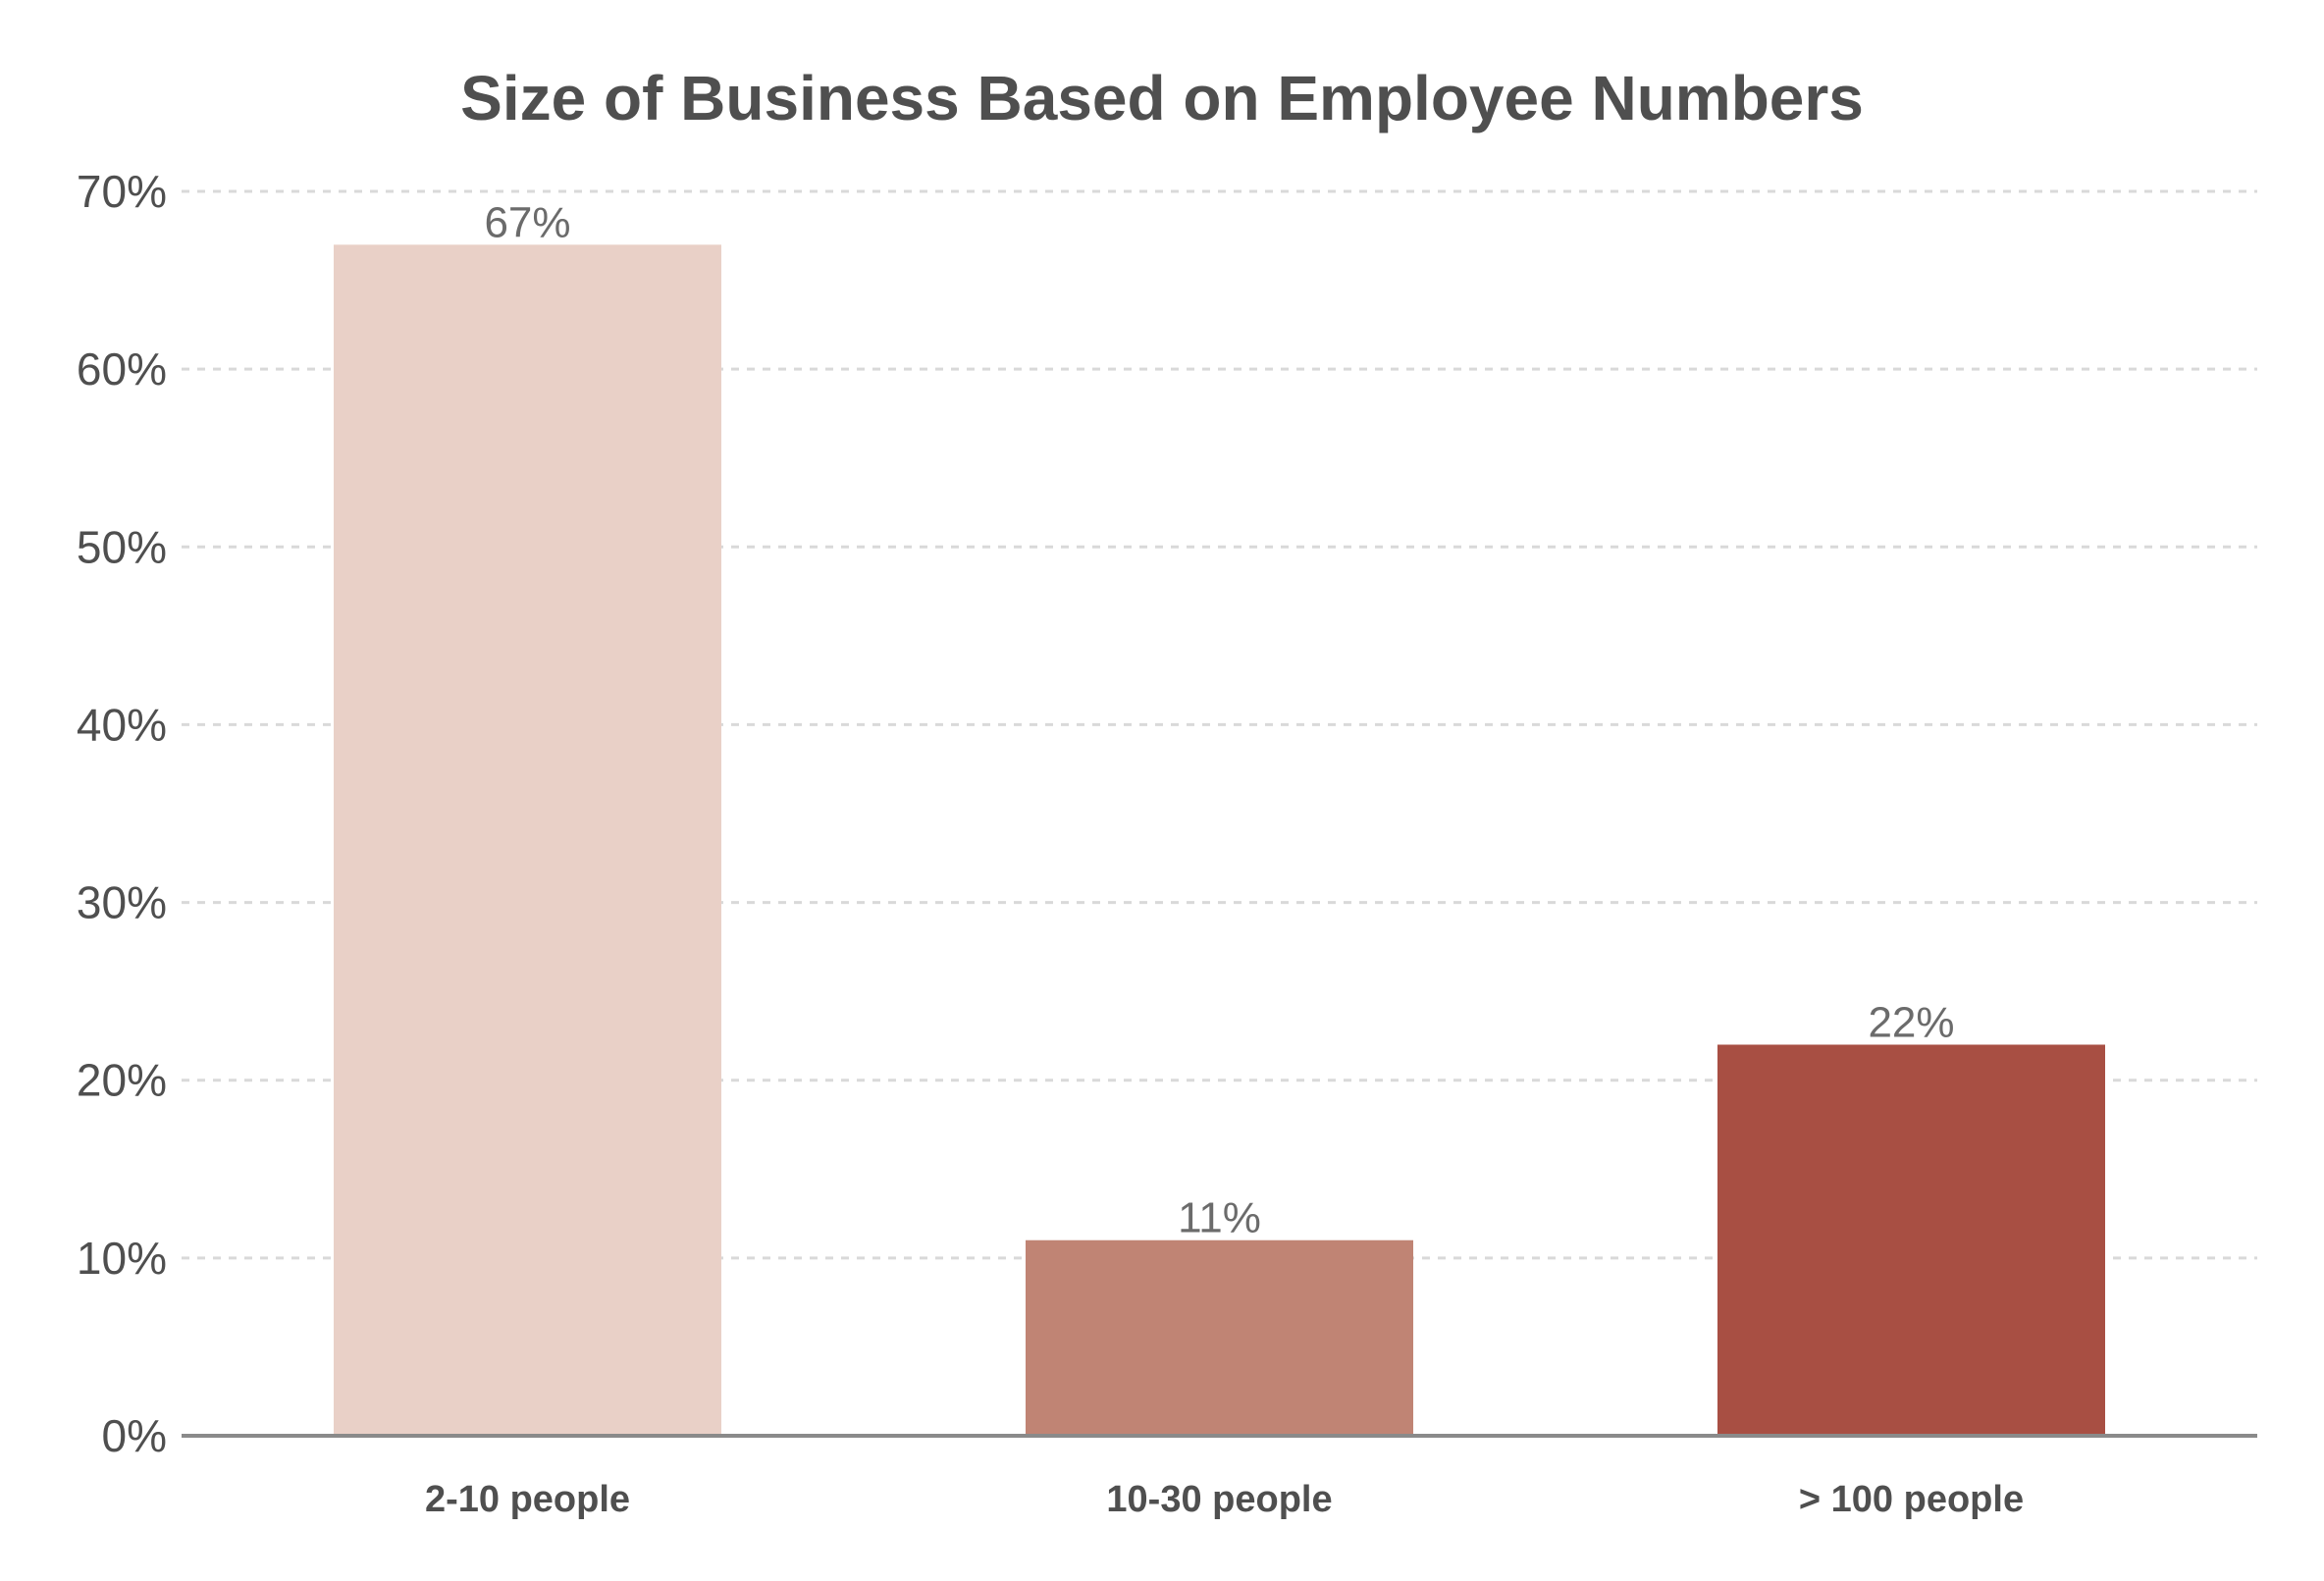  What do you see at coordinates (122, 546) in the screenshot?
I see `y-tick-label: 50%` at bounding box center [122, 546].